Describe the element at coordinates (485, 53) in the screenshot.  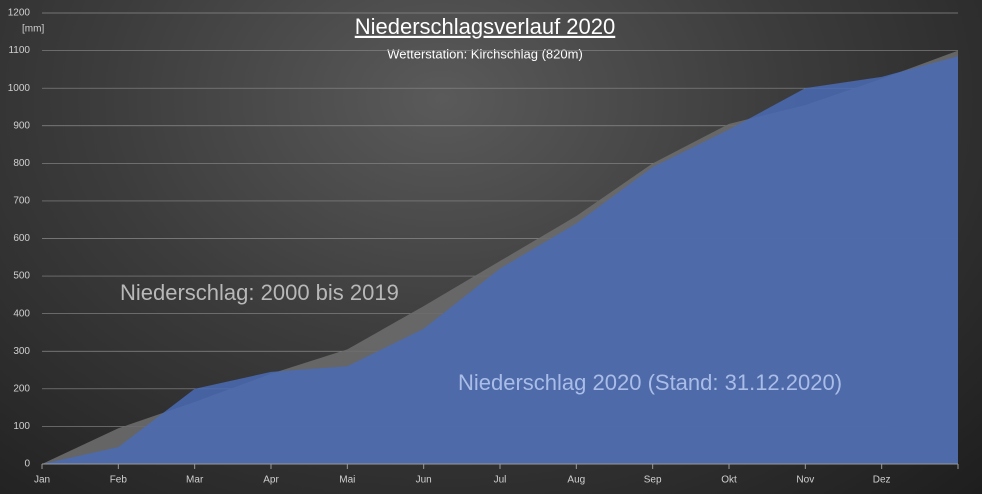
I see `chart-subtitle: Wetterstation: Kirchschlag (820m)` at that location.